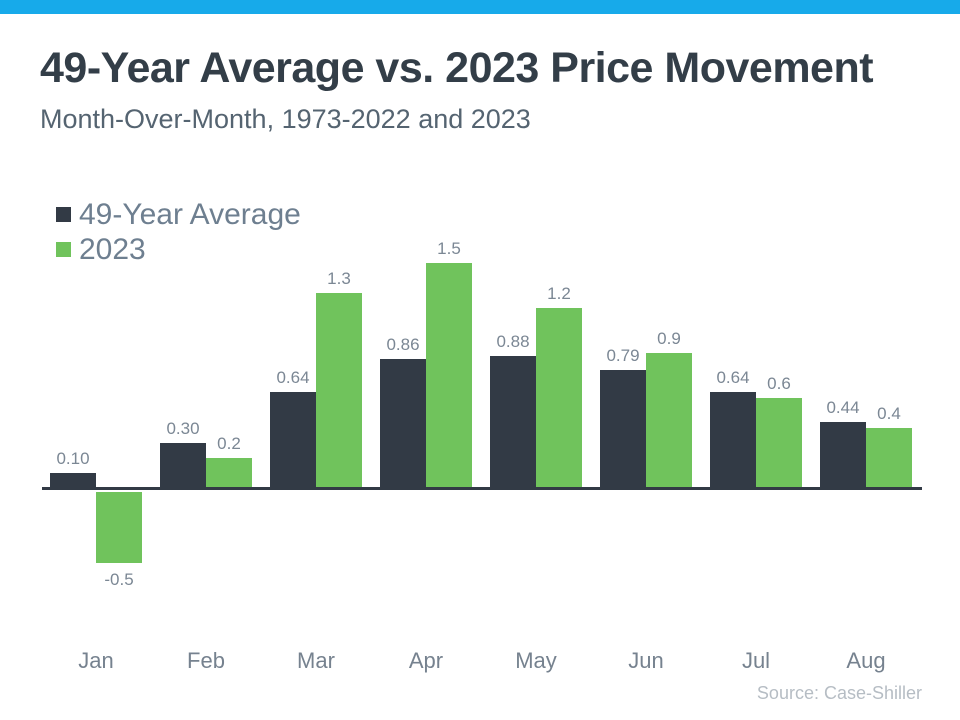 The height and width of the screenshot is (720, 960). What do you see at coordinates (403, 344) in the screenshot?
I see `bar-value-label-apr-avg: 0.86` at bounding box center [403, 344].